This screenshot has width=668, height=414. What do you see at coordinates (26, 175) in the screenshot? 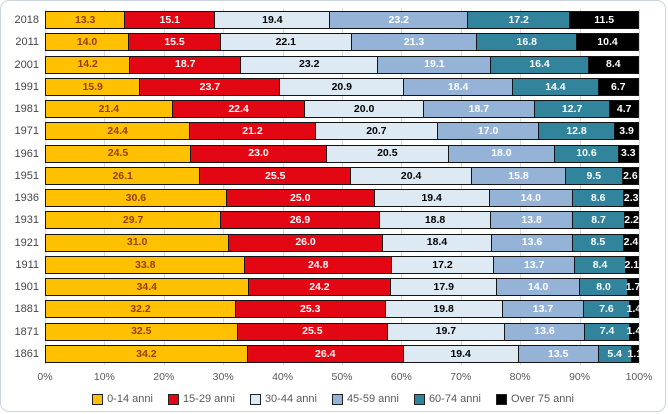
I see `y-axis-label-1951: 1951` at bounding box center [26, 175].